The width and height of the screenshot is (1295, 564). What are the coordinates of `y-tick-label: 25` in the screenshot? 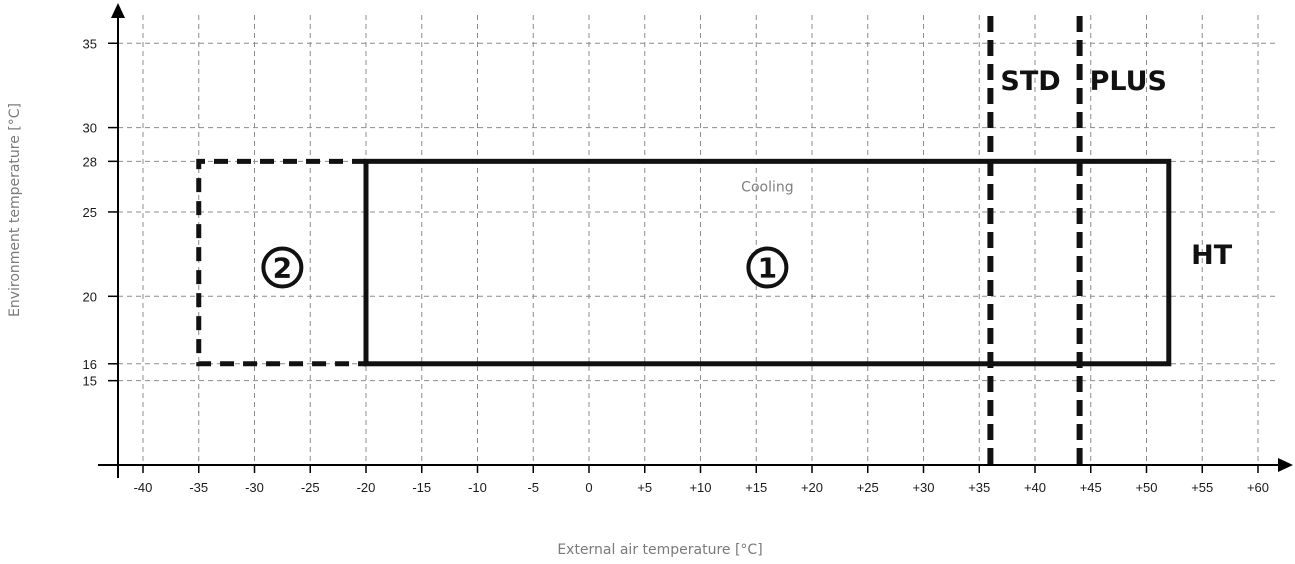 It's located at (90, 212).